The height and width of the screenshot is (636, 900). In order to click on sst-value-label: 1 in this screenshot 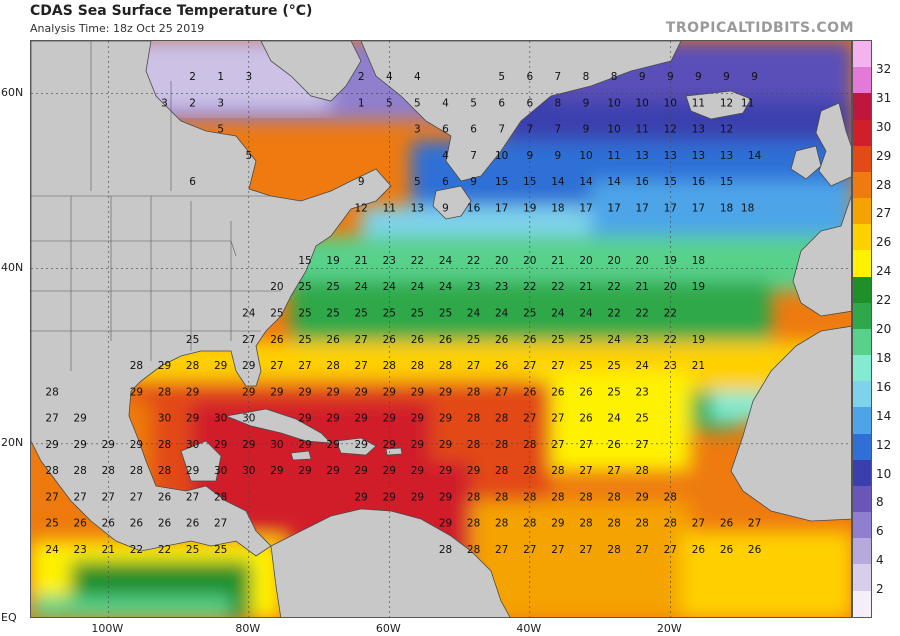, I will do `click(220, 77)`.